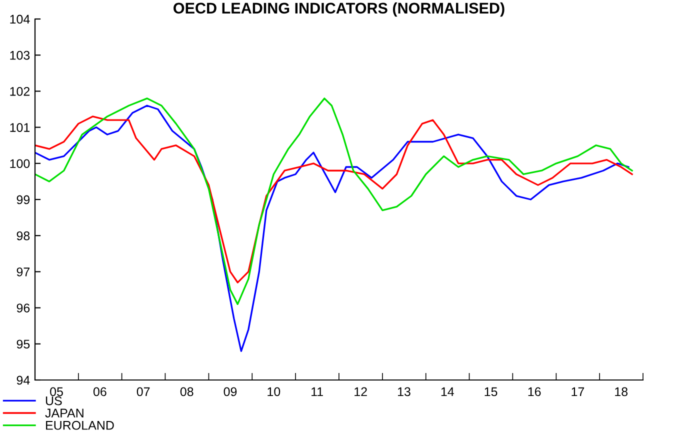 This screenshot has height=436, width=680. Describe the element at coordinates (20, 127) in the screenshot. I see `y-tick-label: 101` at that location.